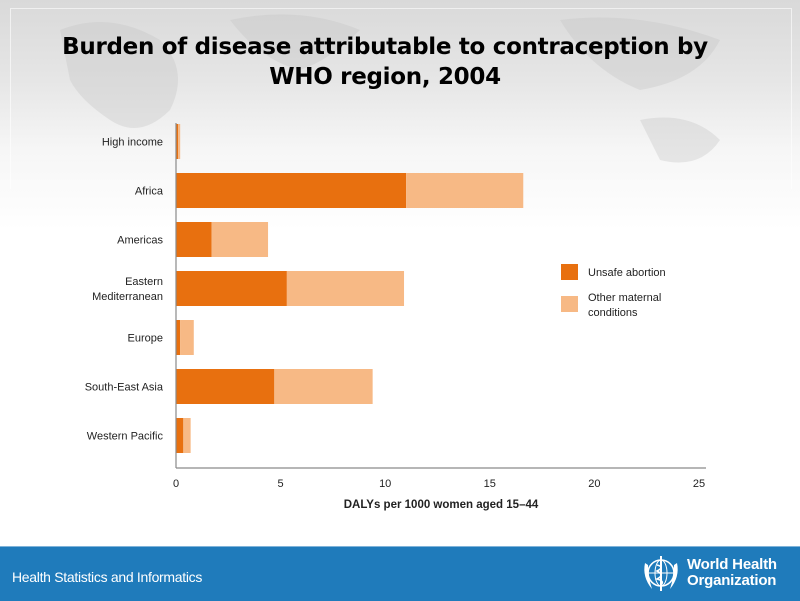  I want to click on legend-label: Unsafe abortion, so click(627, 273).